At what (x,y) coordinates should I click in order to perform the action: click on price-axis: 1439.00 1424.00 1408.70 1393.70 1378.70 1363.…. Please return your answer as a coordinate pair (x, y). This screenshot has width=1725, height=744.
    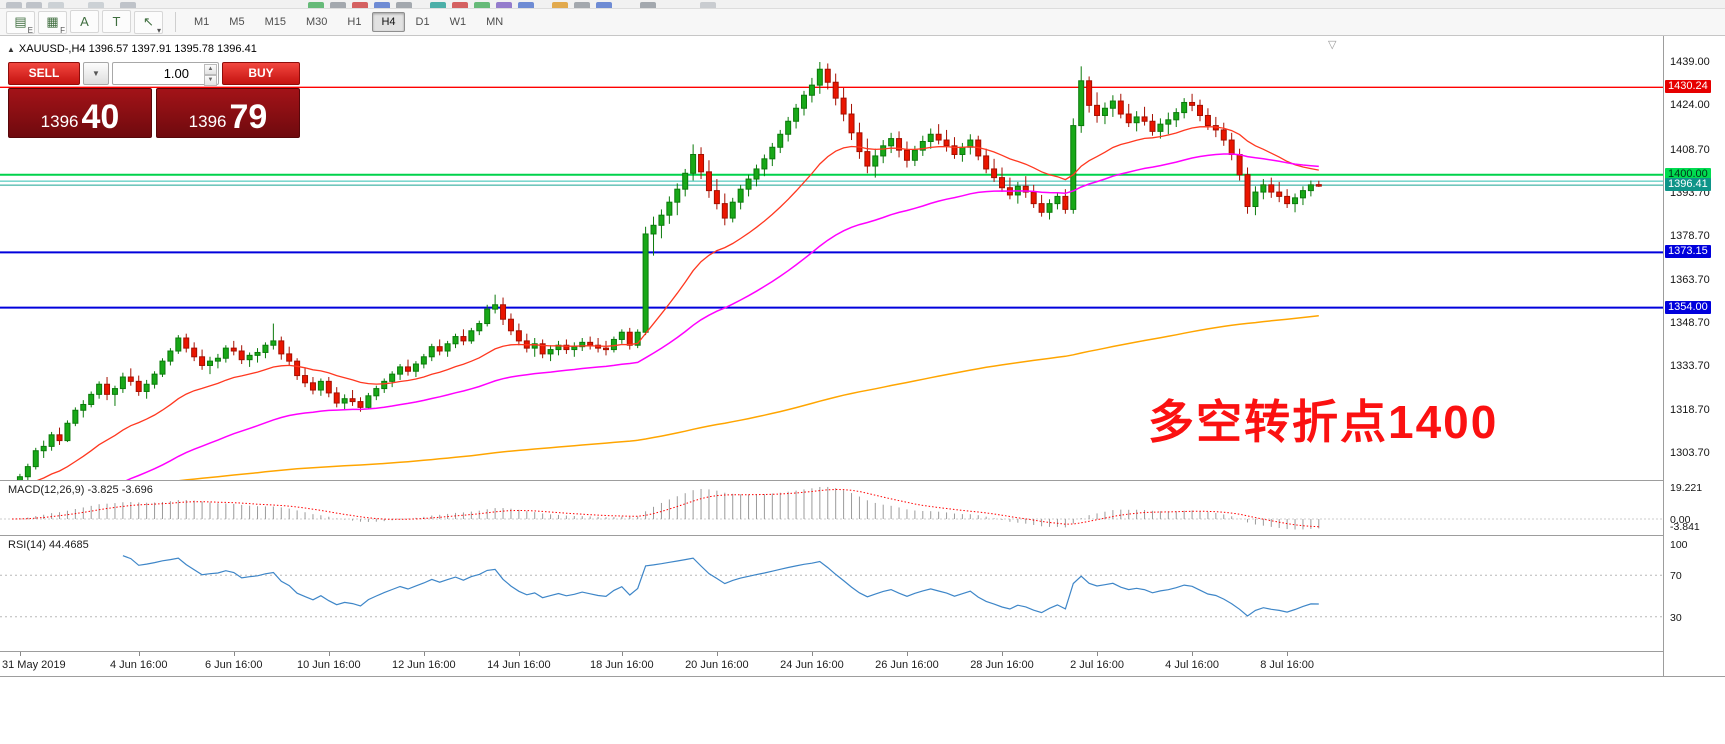
    Looking at the image, I should click on (1694, 356).